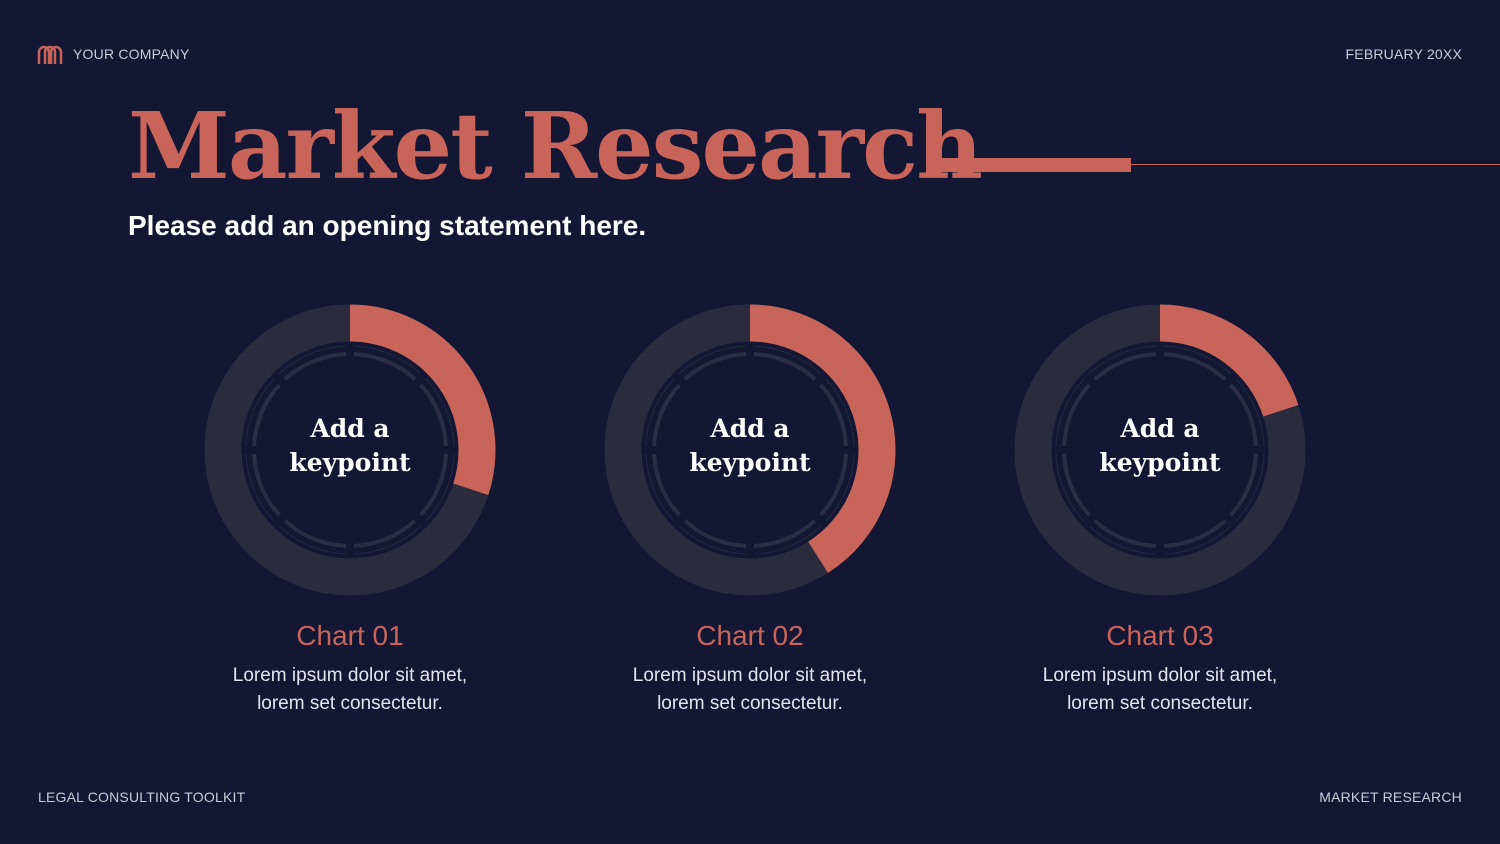  What do you see at coordinates (1160, 635) in the screenshot?
I see `chart-title: Chart 03` at bounding box center [1160, 635].